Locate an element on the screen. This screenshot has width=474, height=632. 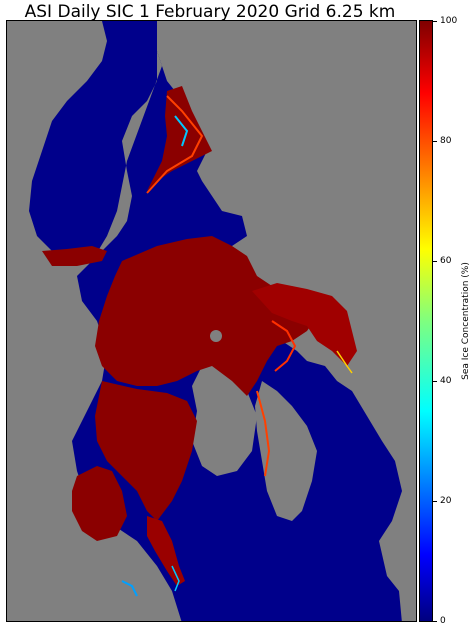
colorbar-tick-label: 0 is located at coordinates (443, 621).